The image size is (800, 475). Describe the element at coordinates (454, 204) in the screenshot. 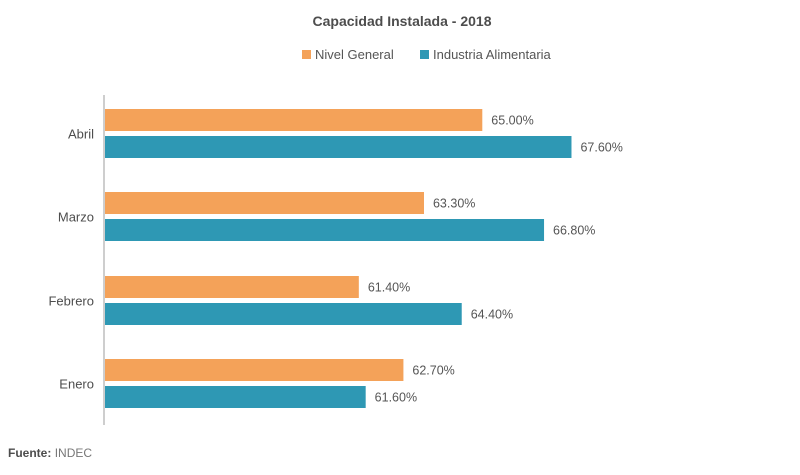

I see `data-label: 63.30%` at that location.